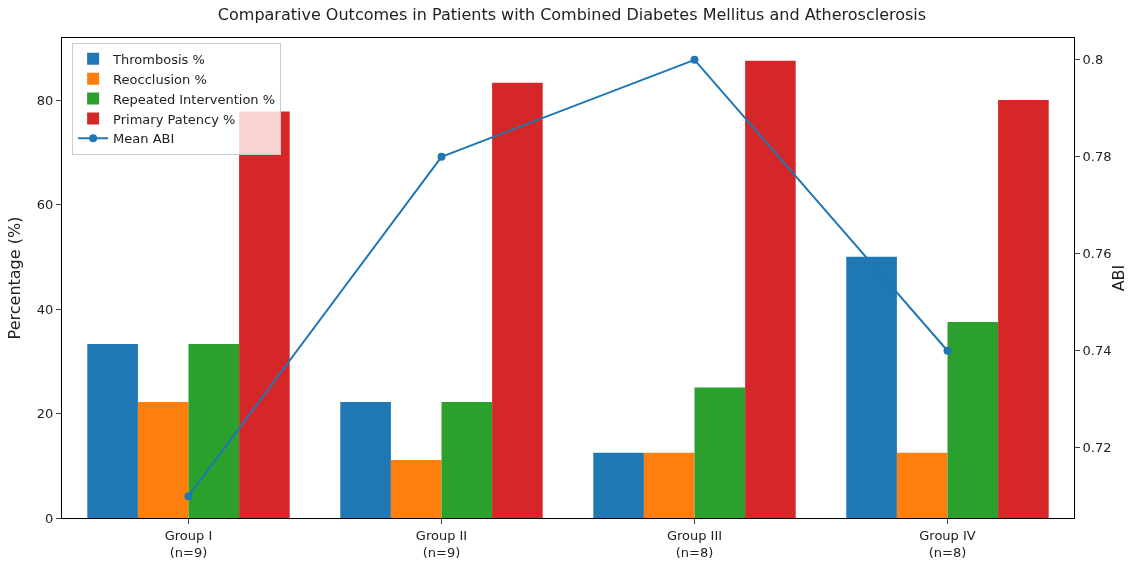 The height and width of the screenshot is (586, 1144). Describe the element at coordinates (441, 543) in the screenshot. I see `x-tick-label: Group II (n=9)` at that location.